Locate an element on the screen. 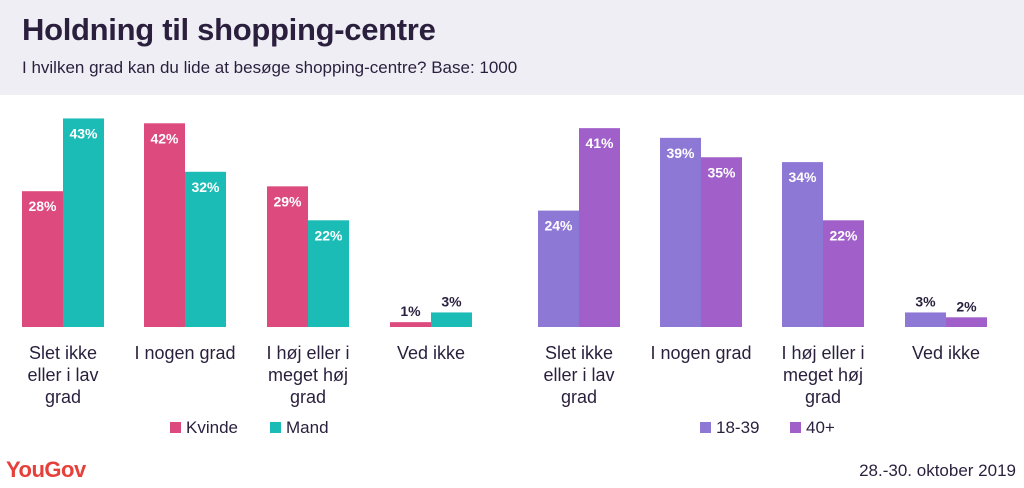  page-title: Holdning til shopping-centre is located at coordinates (229, 29).